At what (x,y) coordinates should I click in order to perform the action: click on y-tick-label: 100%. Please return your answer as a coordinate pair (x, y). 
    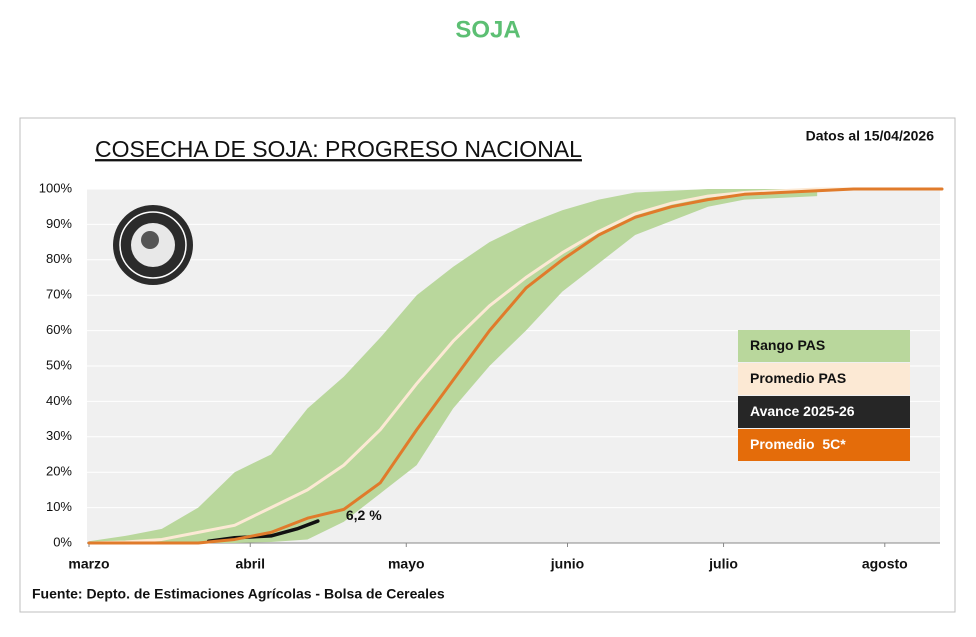
    Looking at the image, I should click on (56, 187).